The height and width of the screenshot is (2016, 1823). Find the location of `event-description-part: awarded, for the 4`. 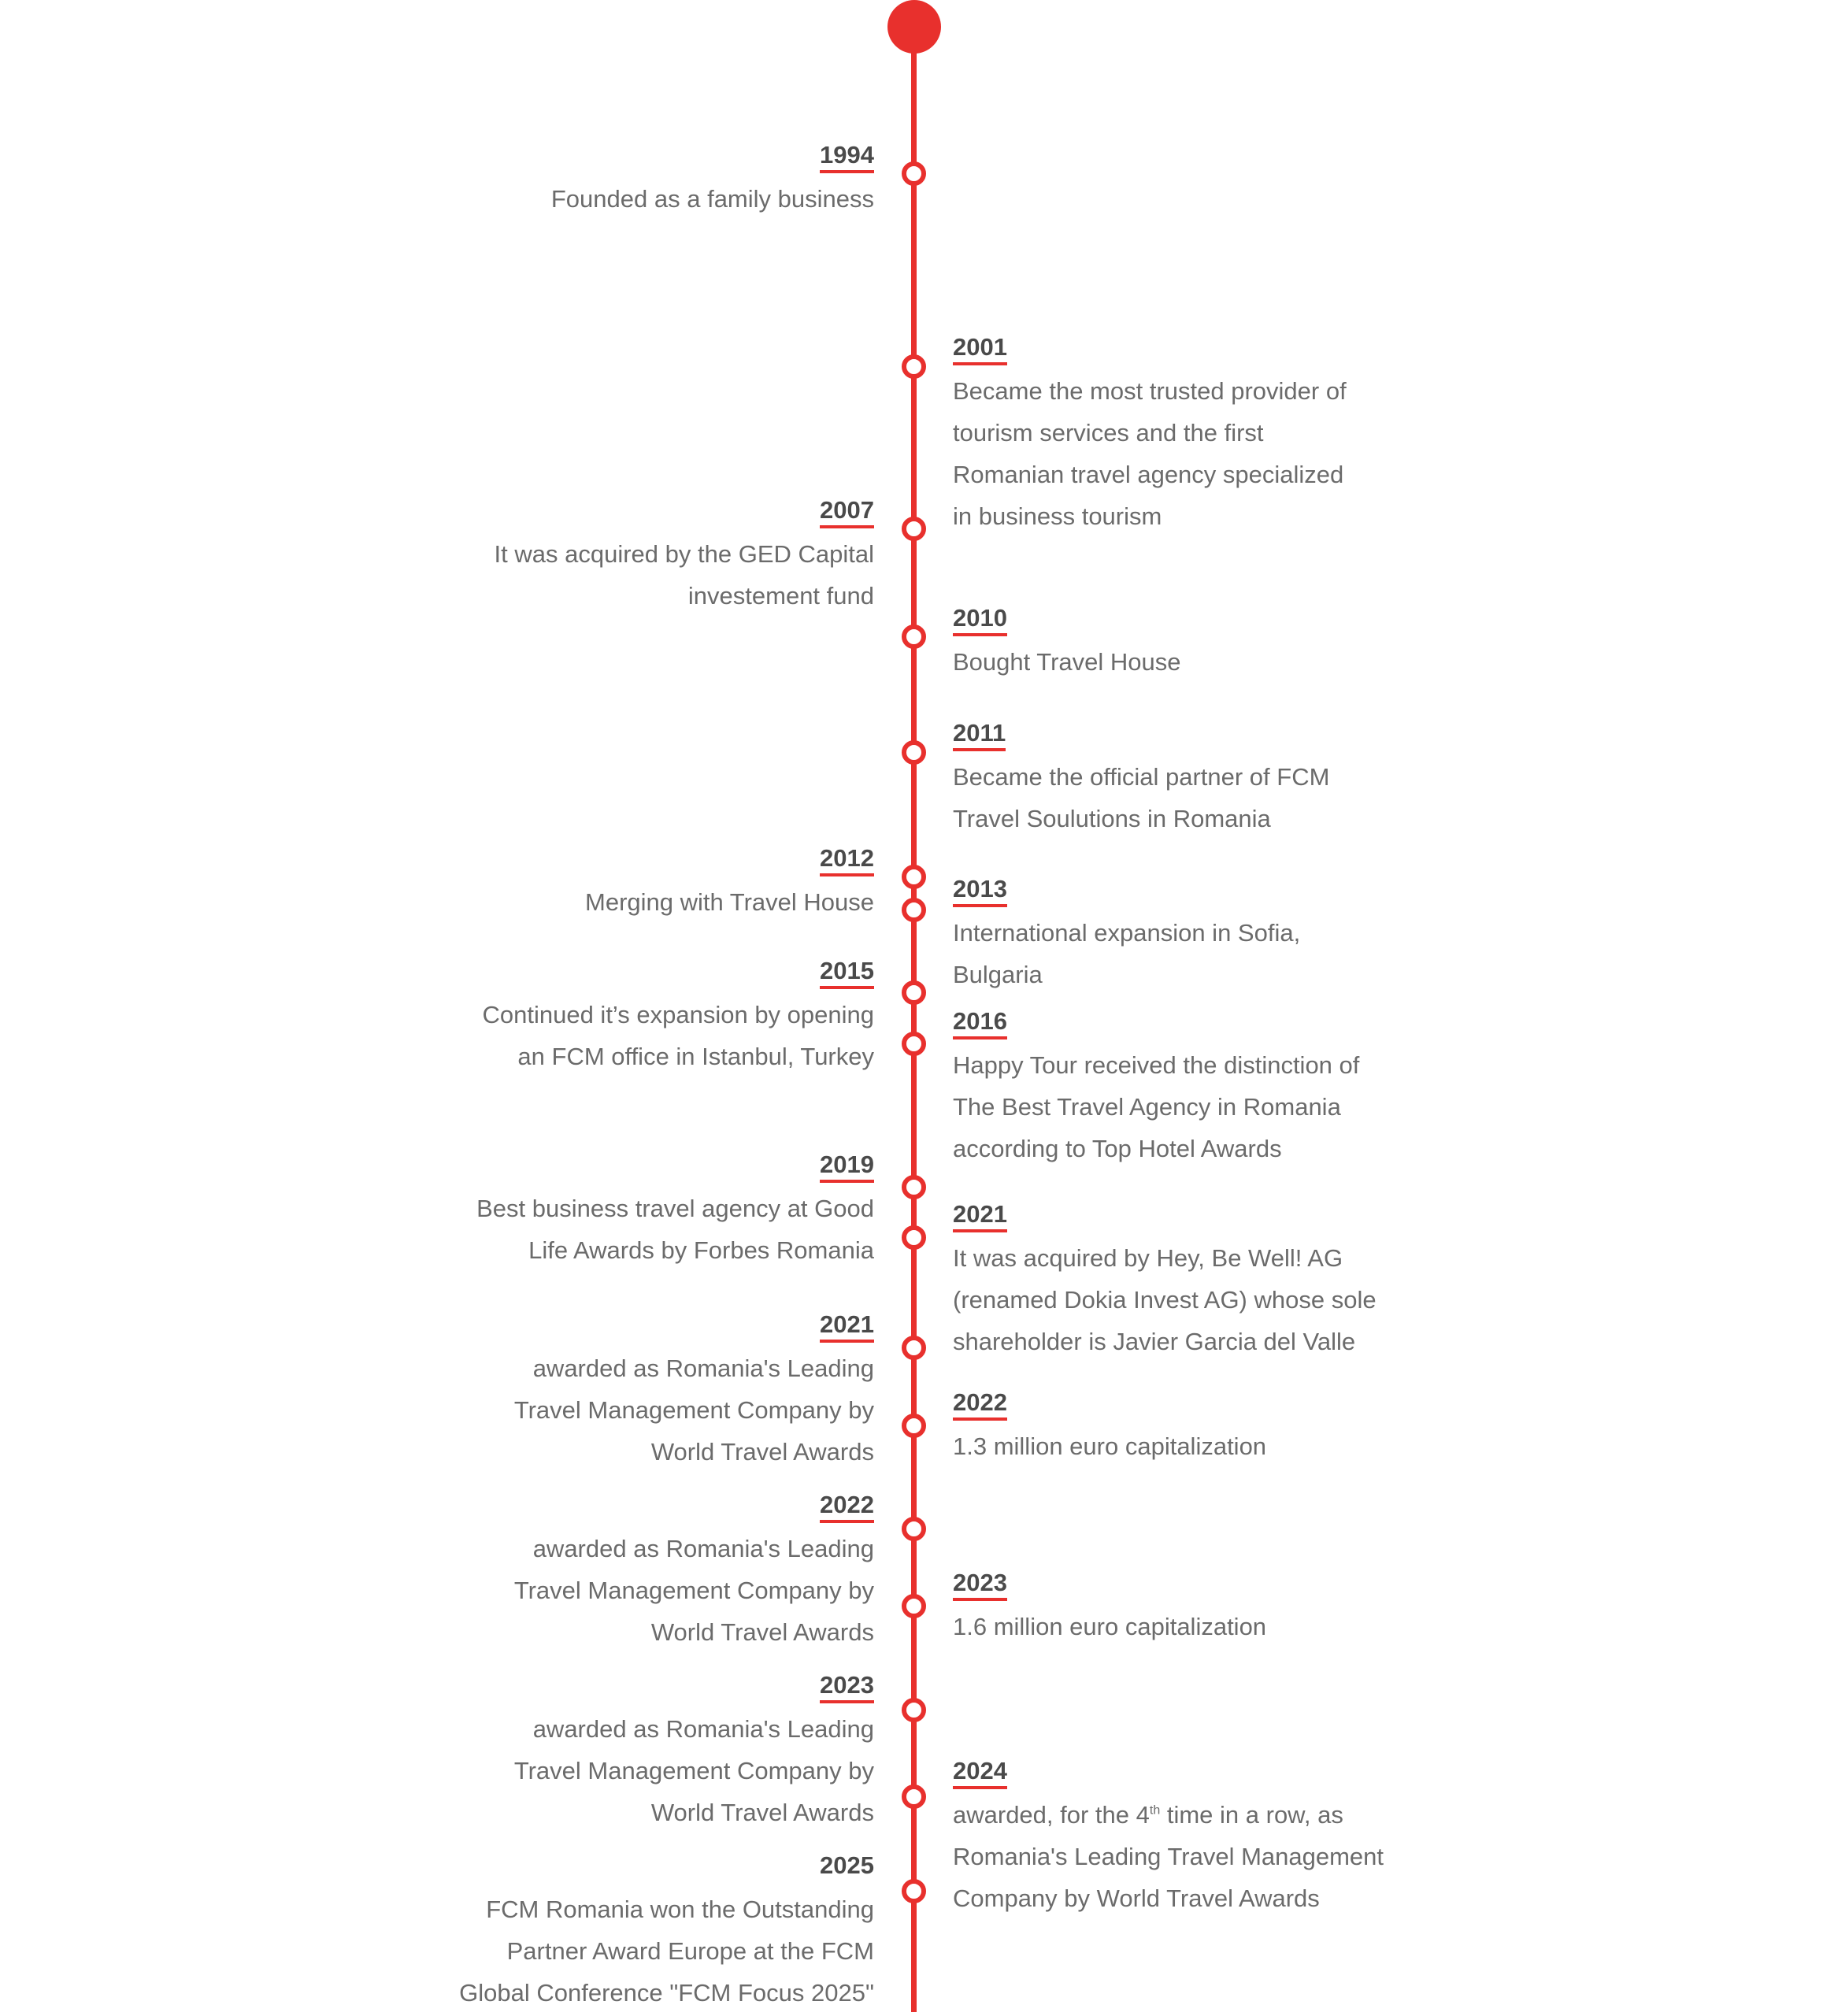

event-description-part: awarded, for the 4 is located at coordinates (1051, 1815).